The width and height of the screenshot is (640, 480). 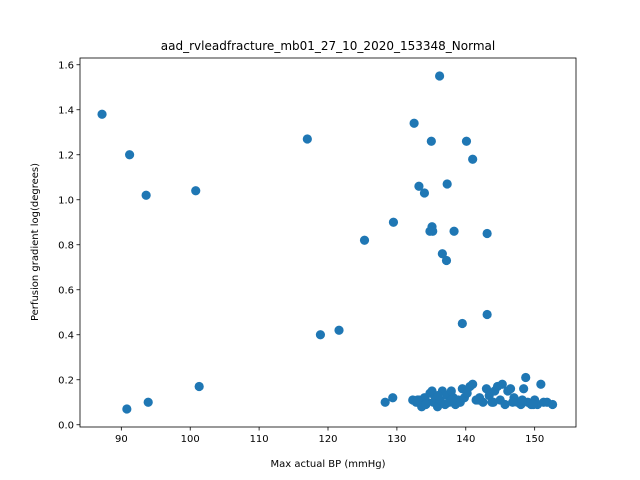 What do you see at coordinates (396, 439) in the screenshot?
I see `x-tick-label: 130` at bounding box center [396, 439].